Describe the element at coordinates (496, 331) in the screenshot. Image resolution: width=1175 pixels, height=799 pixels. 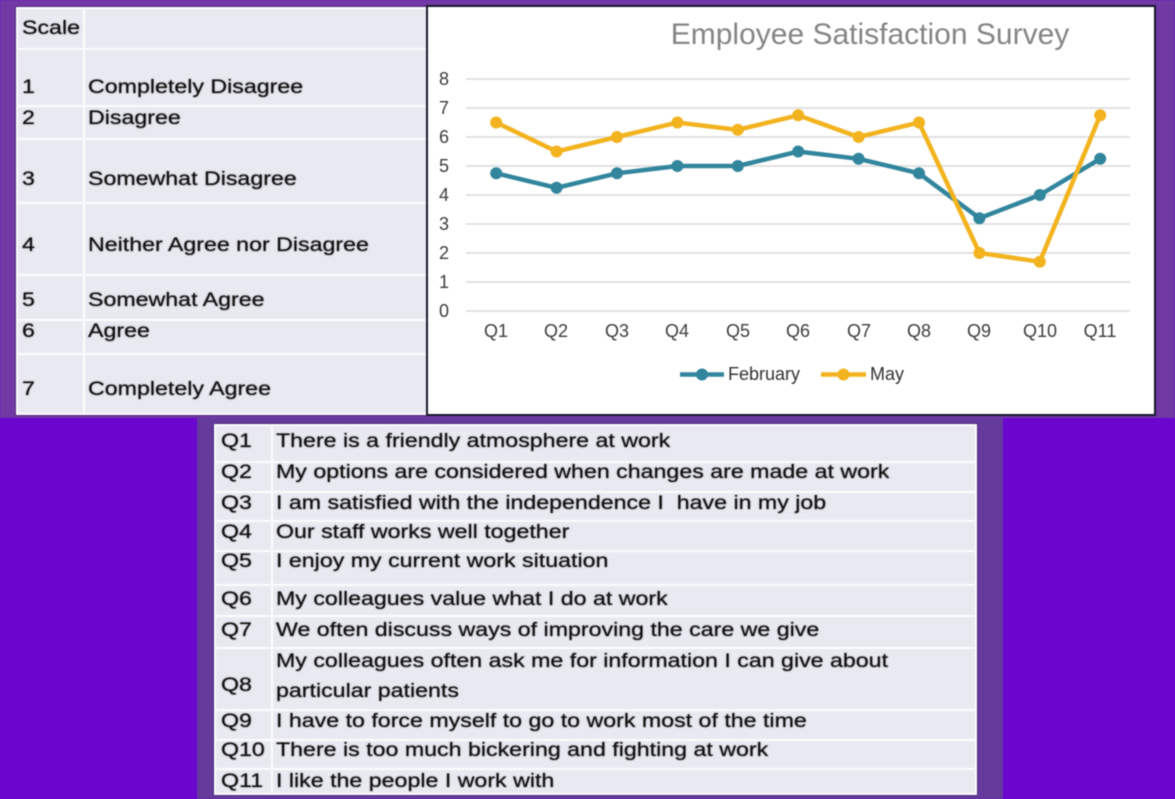
I see `svg-text: Q1` at that location.